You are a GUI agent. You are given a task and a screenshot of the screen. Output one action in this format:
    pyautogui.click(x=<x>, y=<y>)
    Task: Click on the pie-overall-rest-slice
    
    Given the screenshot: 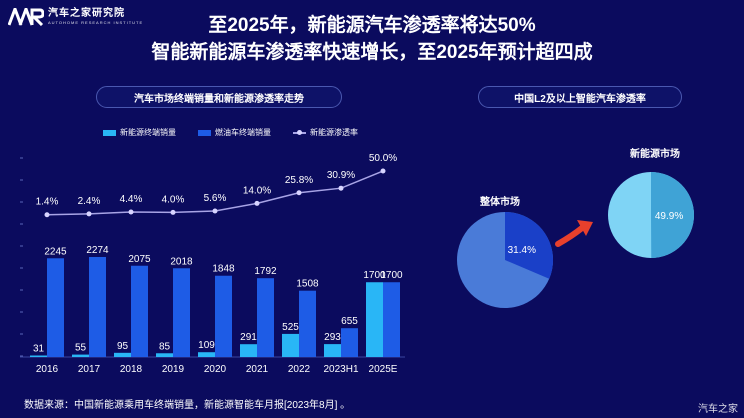 What is the action you would take?
    pyautogui.click(x=505, y=260)
    